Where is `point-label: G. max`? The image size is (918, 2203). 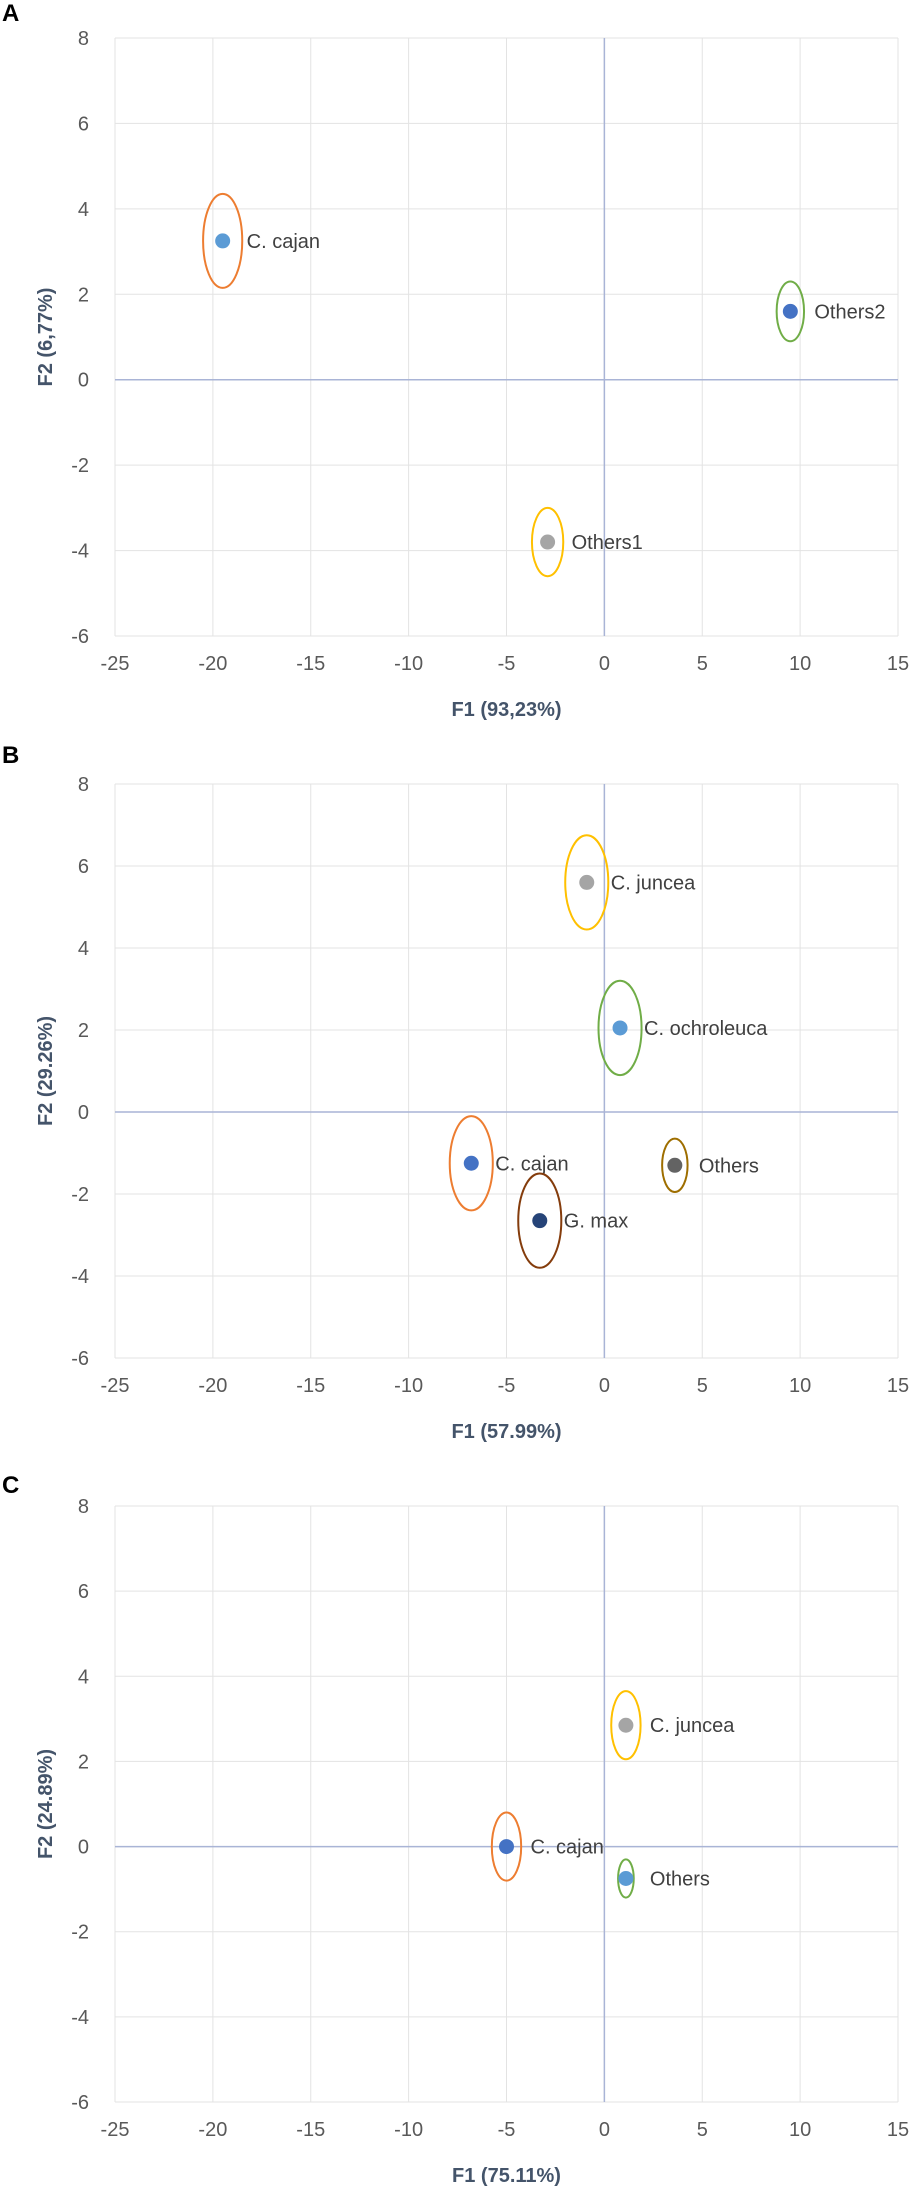 point-label: G. max is located at coordinates (596, 1222).